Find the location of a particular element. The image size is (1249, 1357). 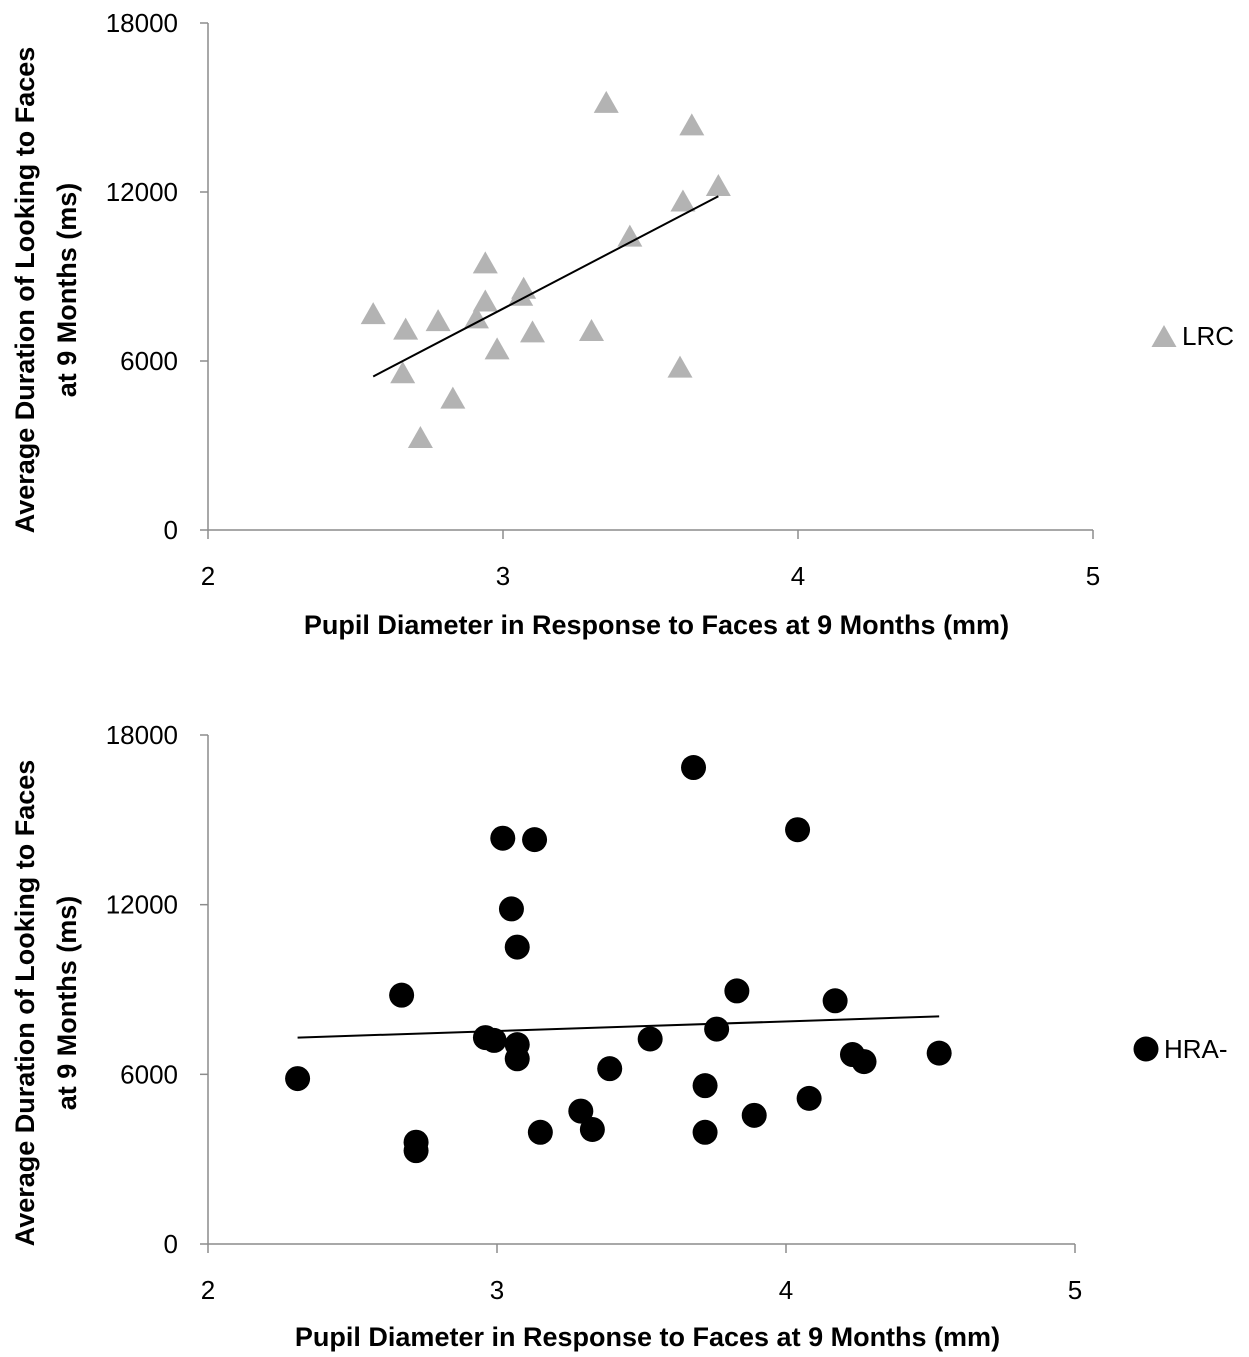

legend-label: HRA- is located at coordinates (1196, 1049).